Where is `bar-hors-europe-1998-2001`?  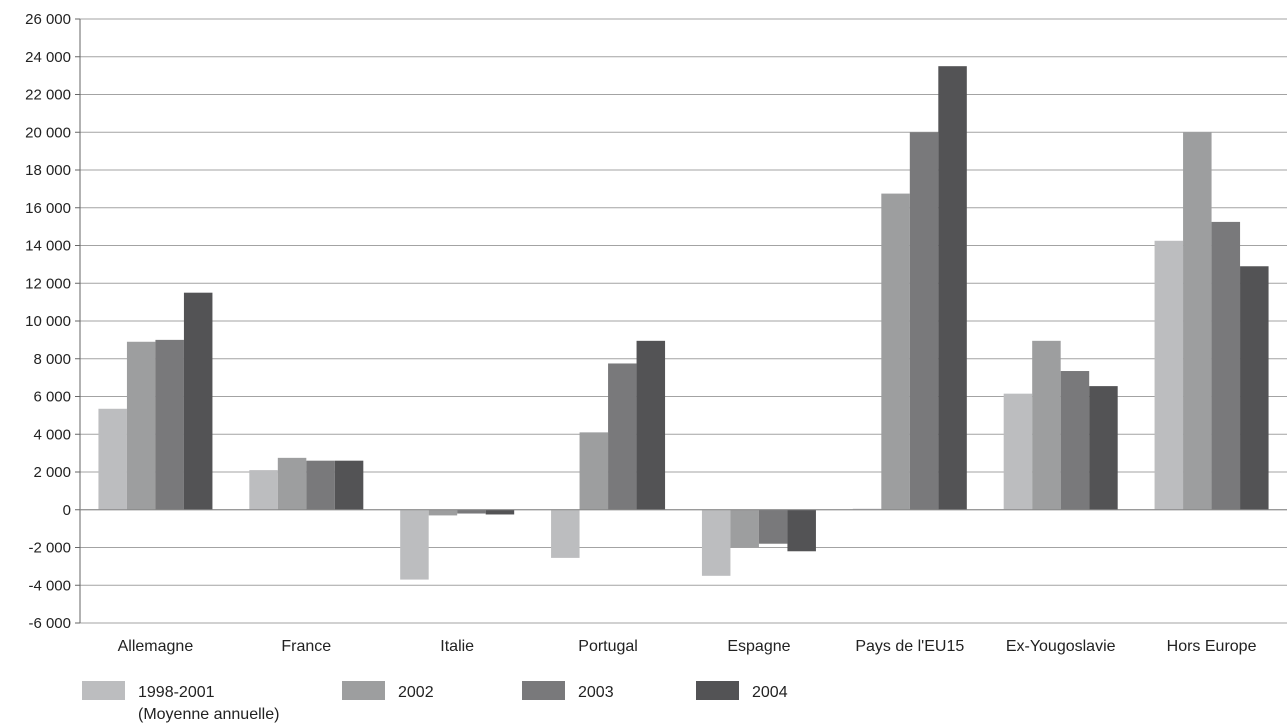
bar-hors-europe-1998-2001 is located at coordinates (1169, 375).